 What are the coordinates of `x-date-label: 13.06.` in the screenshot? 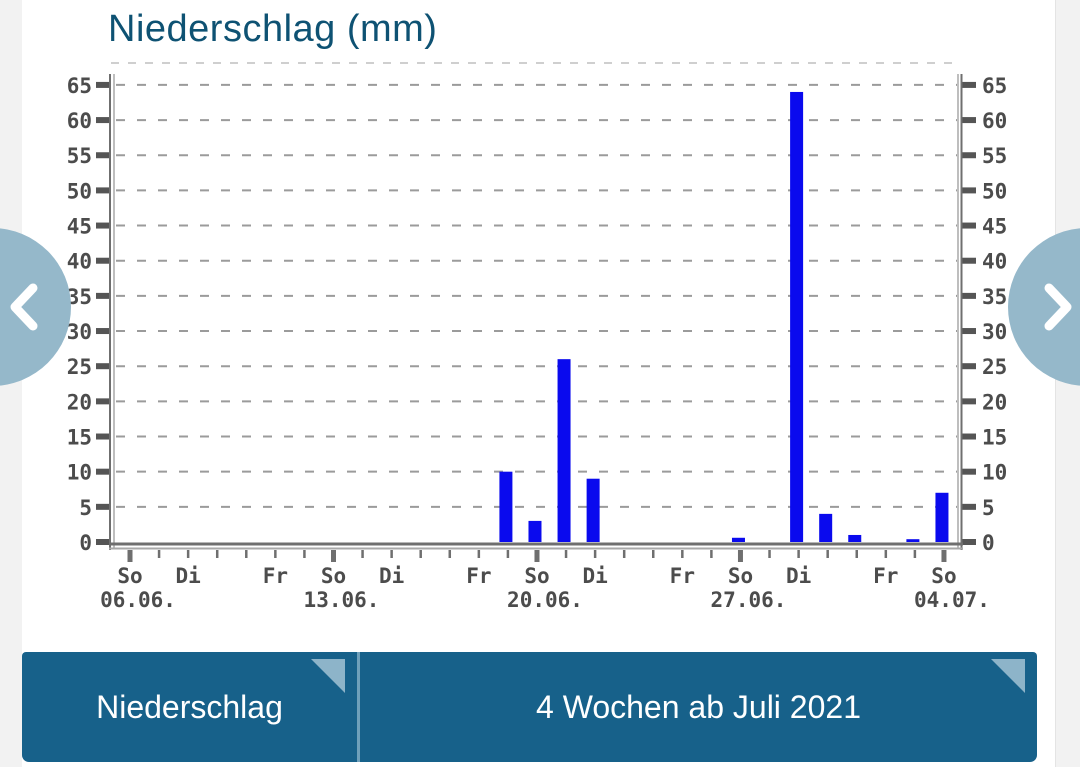 It's located at (342, 600).